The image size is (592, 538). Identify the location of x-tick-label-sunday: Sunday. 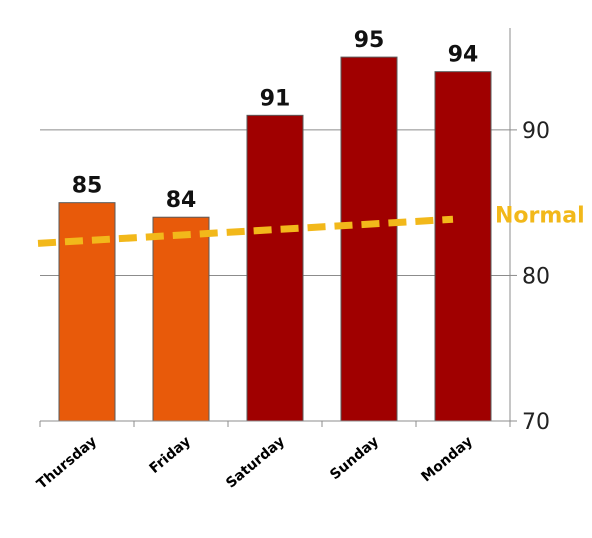
(354, 458).